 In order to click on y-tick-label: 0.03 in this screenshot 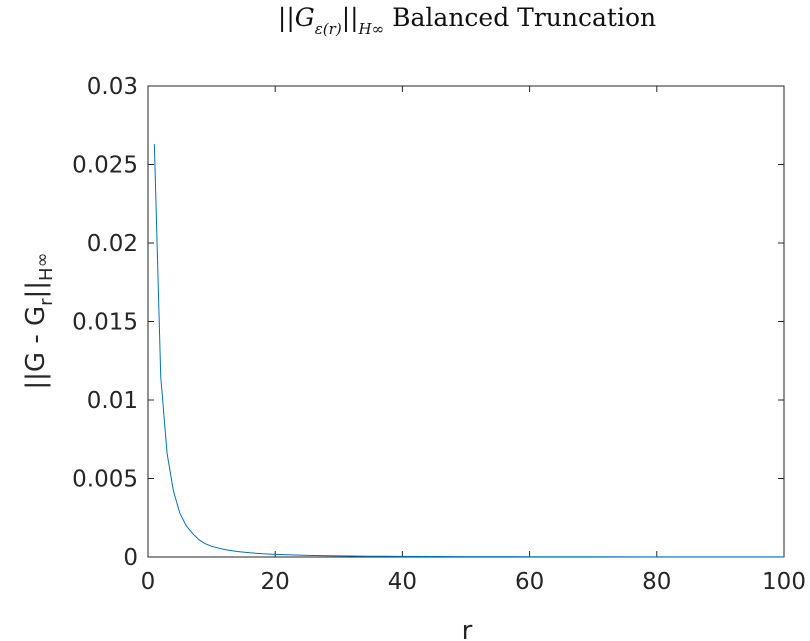, I will do `click(112, 87)`.